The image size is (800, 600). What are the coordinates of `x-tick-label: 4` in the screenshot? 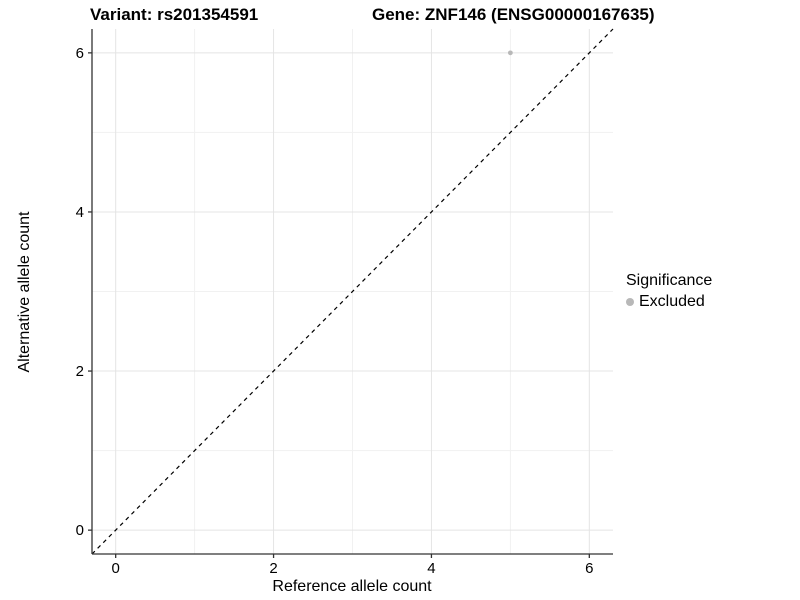 It's located at (431, 568).